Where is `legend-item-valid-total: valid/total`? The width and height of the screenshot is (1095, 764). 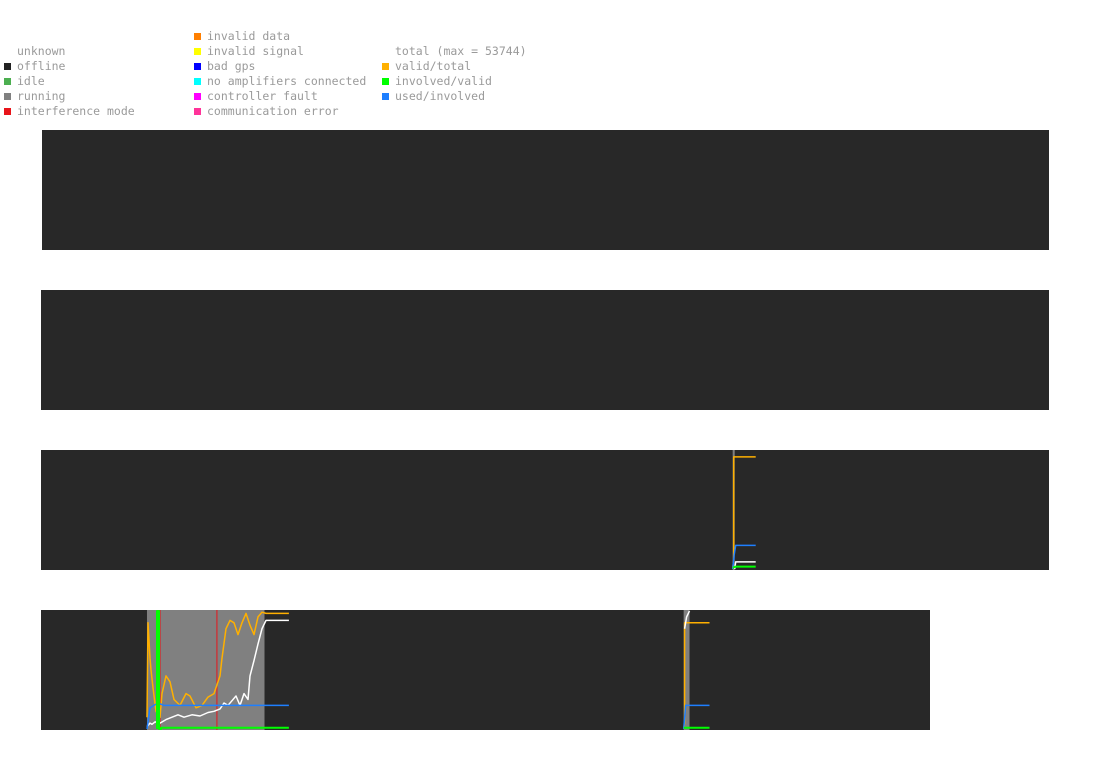 legend-item-valid-total: valid/total is located at coordinates (454, 66).